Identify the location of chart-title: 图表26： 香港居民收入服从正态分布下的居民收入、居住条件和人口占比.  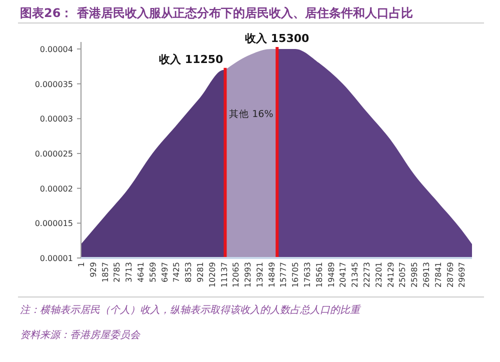
(216, 13).